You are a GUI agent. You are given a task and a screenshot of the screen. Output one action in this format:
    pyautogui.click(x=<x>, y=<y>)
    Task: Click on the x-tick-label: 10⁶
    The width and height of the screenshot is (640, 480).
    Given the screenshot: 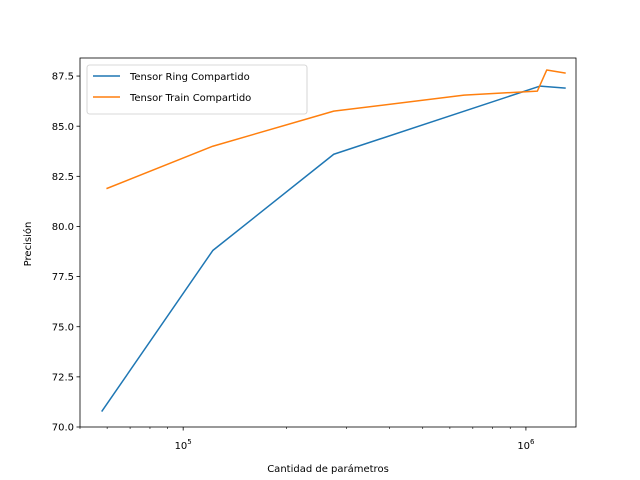 What is the action you would take?
    pyautogui.click(x=526, y=445)
    